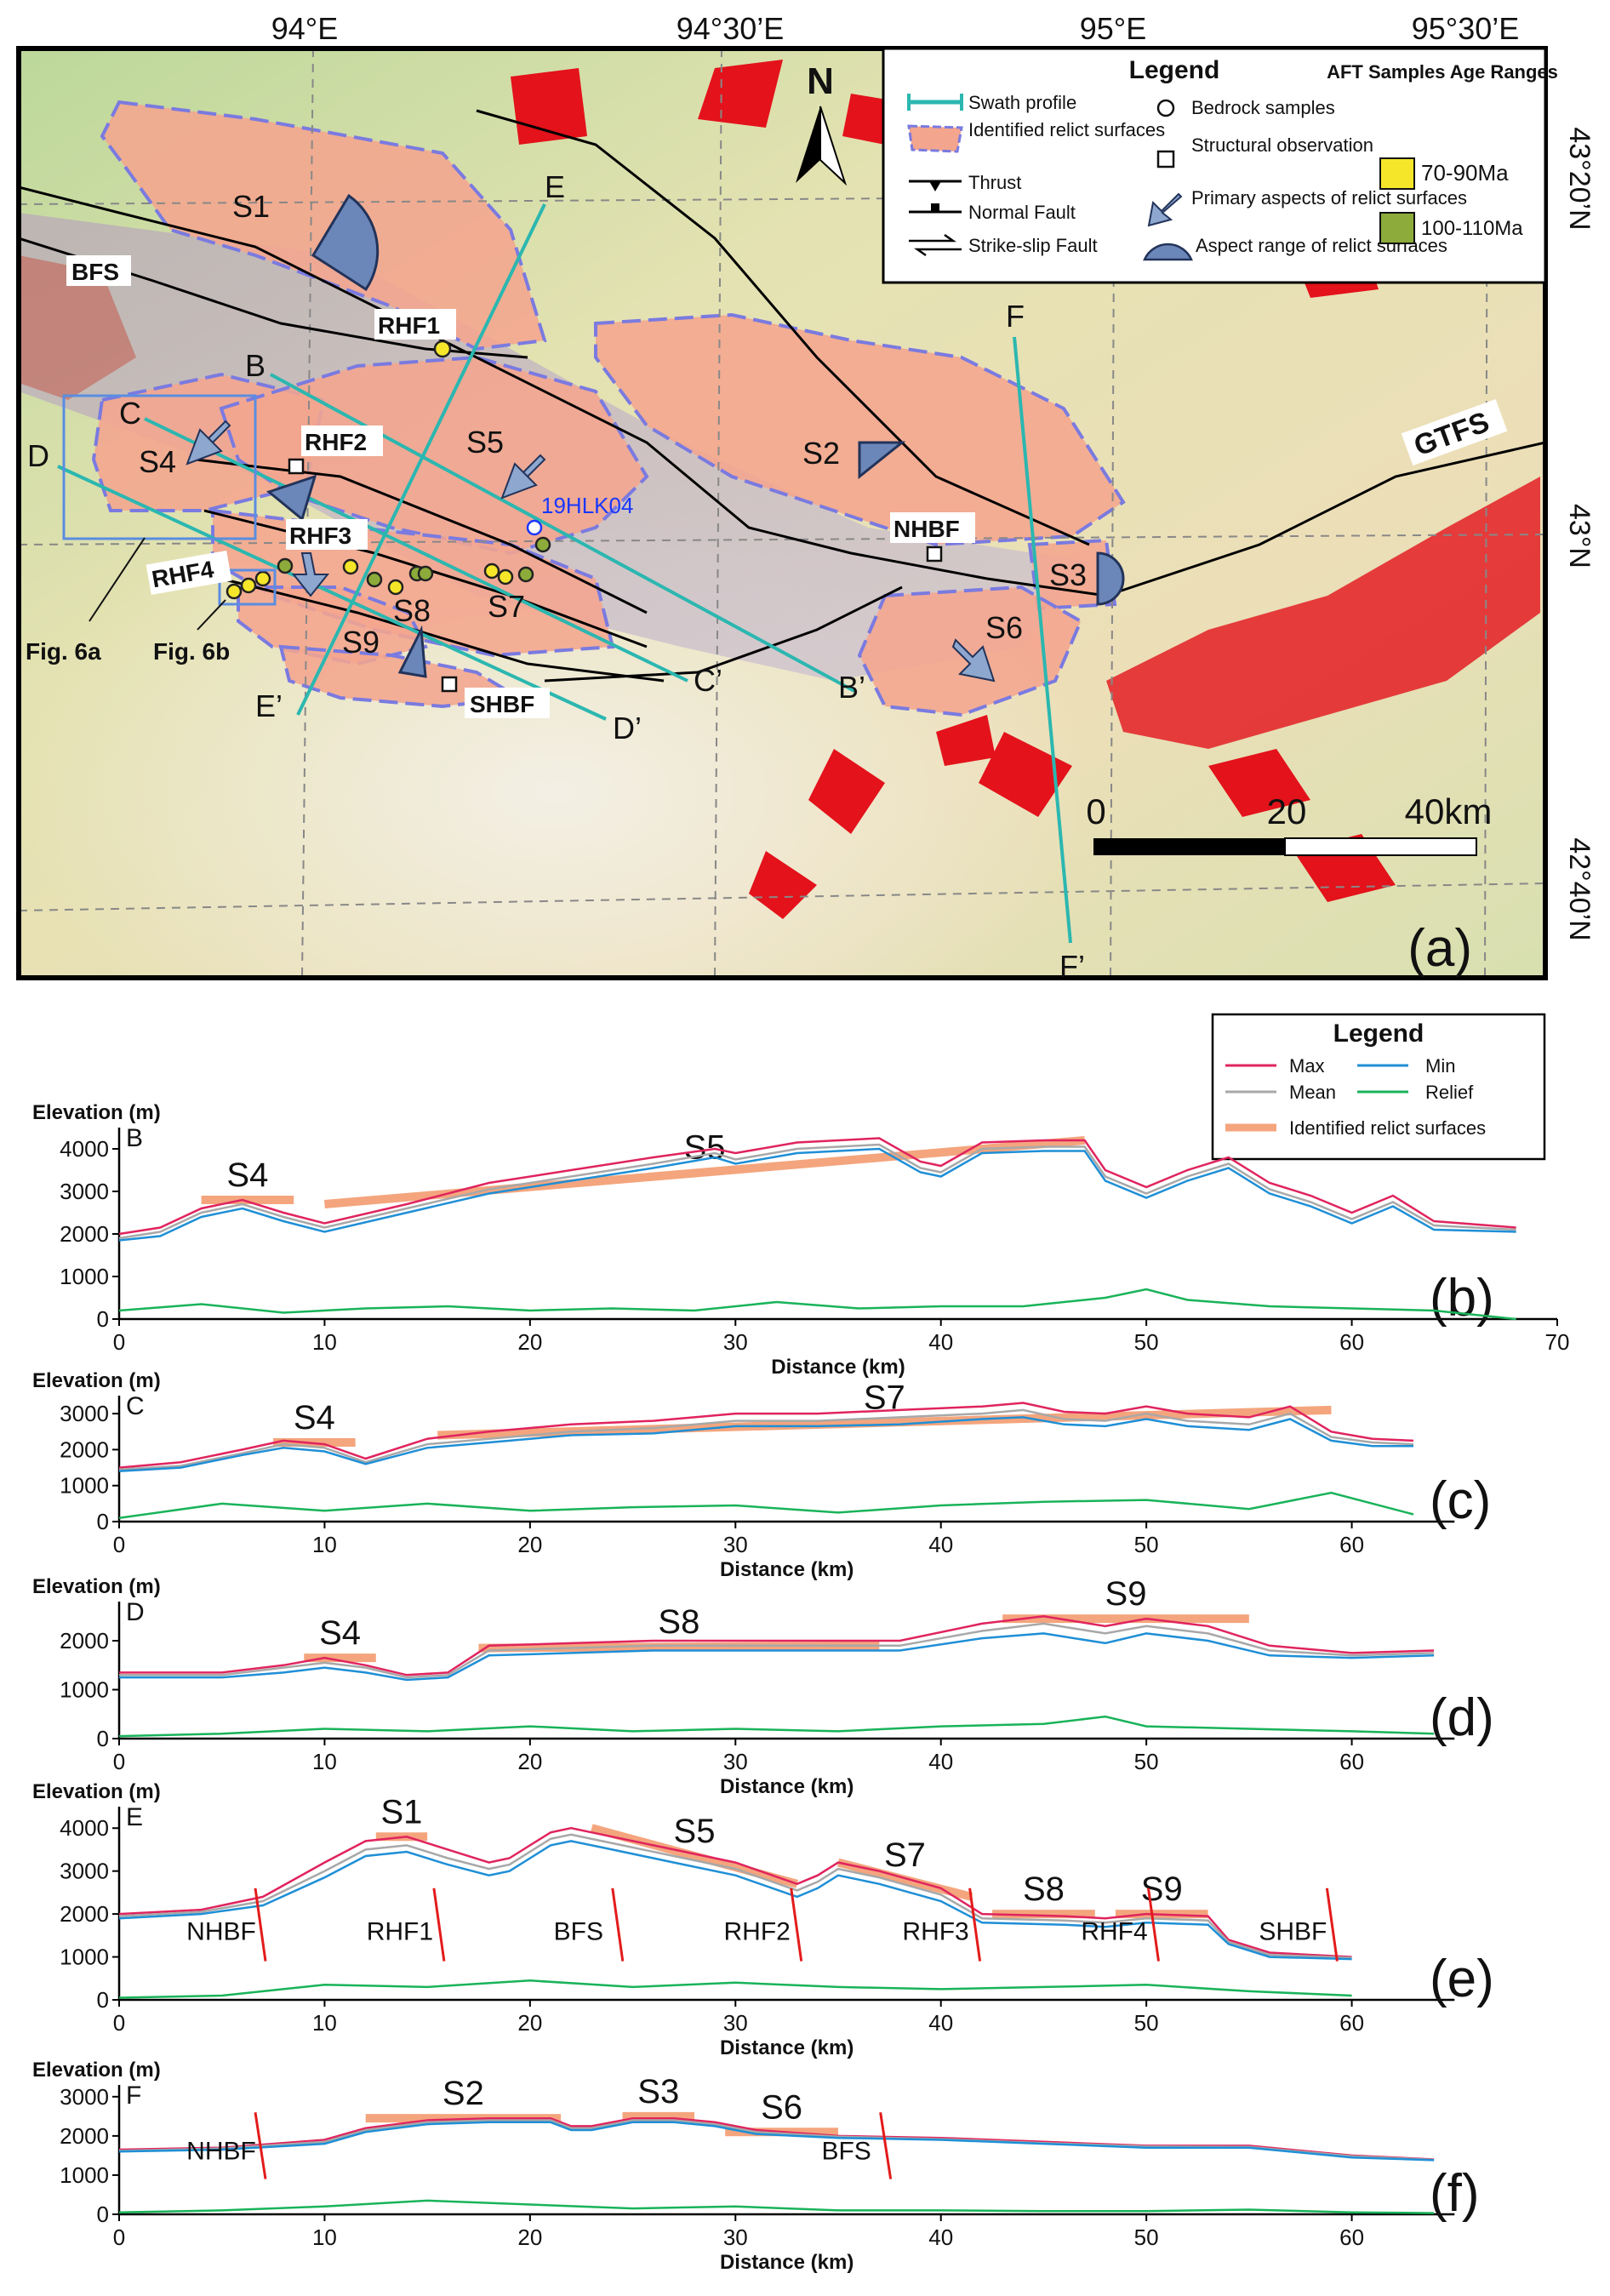 This screenshot has height=2296, width=1610. I want to click on sample-19hlk04, so click(534, 528).